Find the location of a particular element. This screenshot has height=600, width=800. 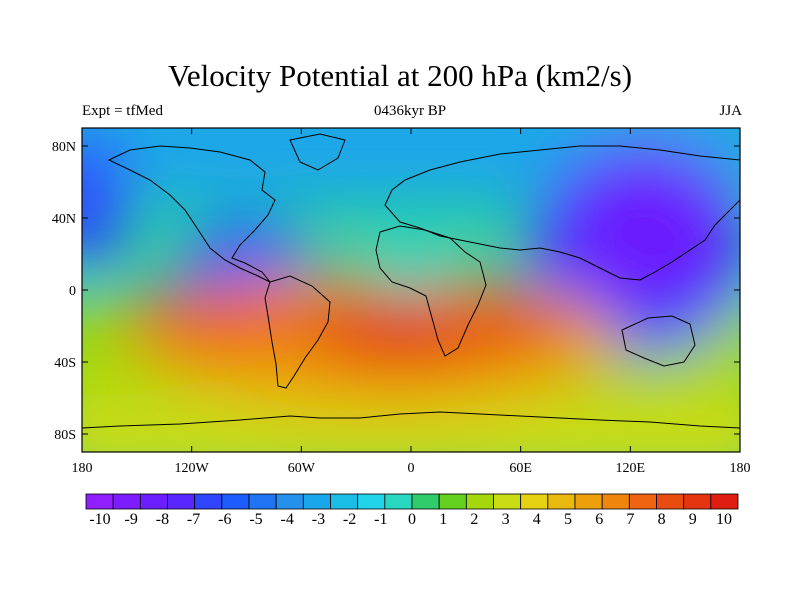

colorbar-label: 7 is located at coordinates (630, 519).